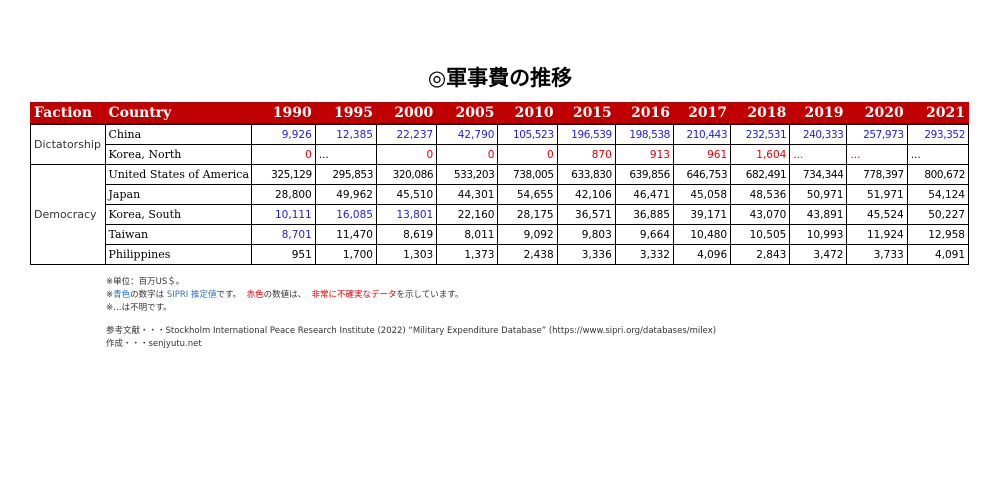 Image resolution: width=1000 pixels, height=500 pixels. What do you see at coordinates (938, 113) in the screenshot?
I see `header-year: 2021` at bounding box center [938, 113].